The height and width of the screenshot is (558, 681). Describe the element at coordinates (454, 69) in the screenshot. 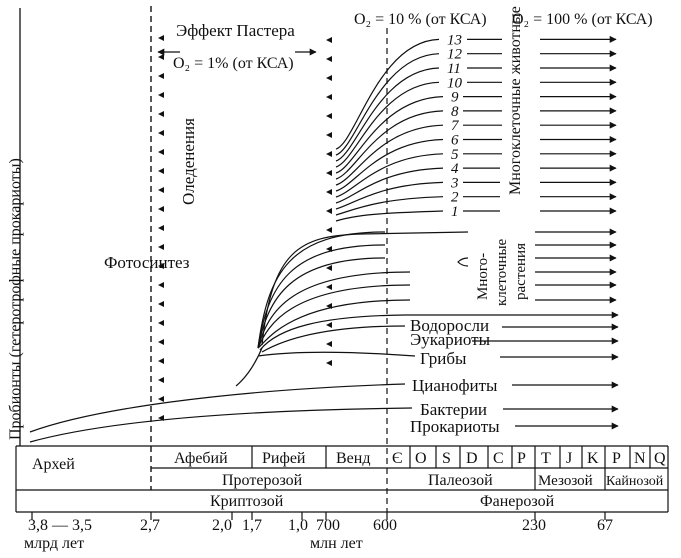

I see `animal-lineage-number: 11` at that location.